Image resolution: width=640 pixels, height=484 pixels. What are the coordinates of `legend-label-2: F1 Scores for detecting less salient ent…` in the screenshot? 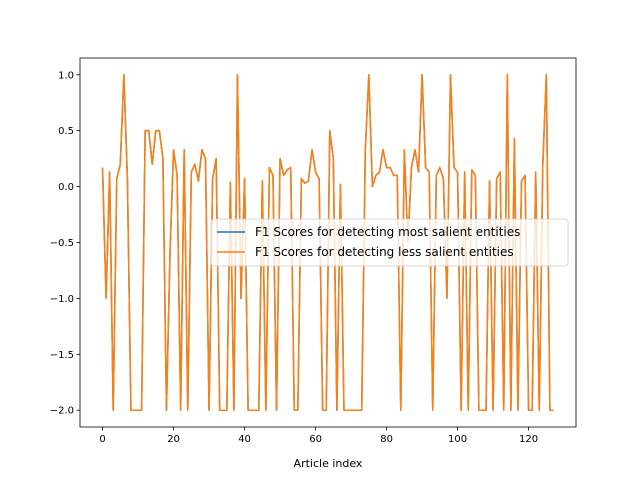 It's located at (384, 252).